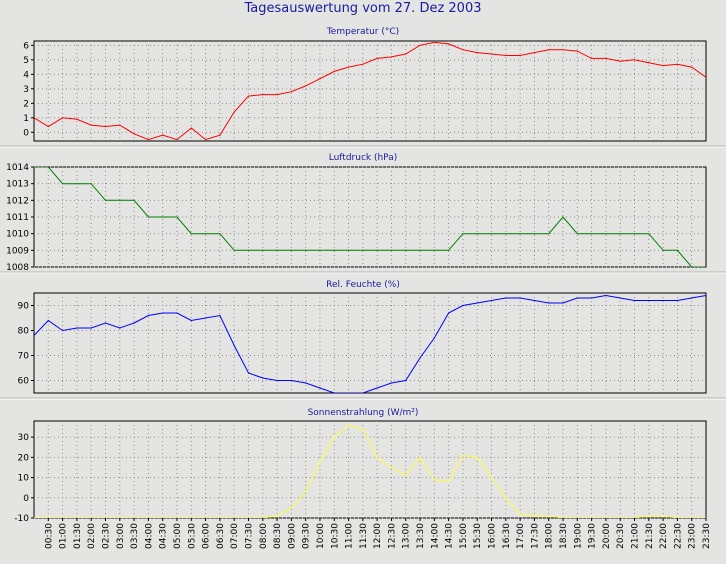  I want to click on x-tick-label: 01:30, so click(78, 536).